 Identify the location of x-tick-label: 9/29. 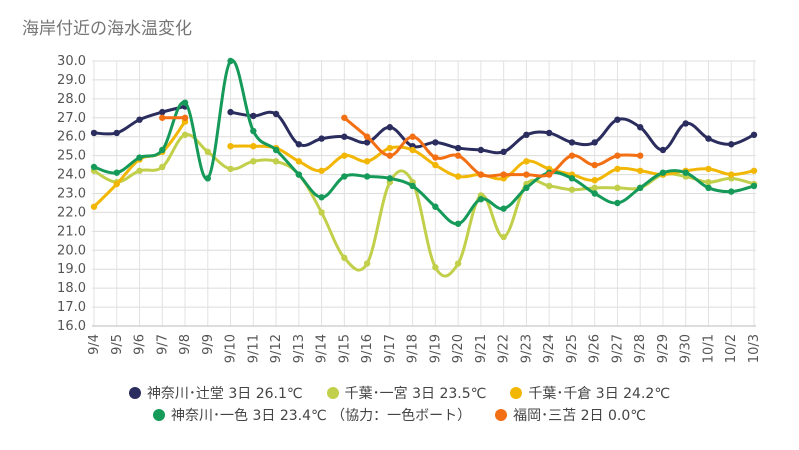
(663, 348).